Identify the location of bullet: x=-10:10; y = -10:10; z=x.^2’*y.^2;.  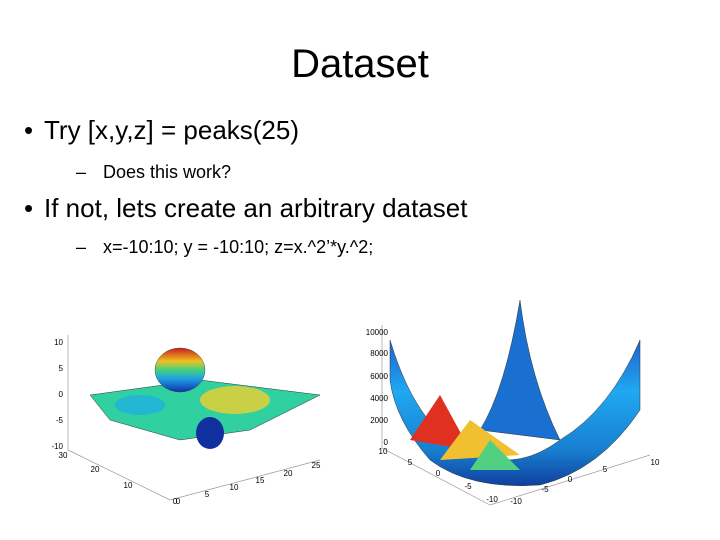
(224, 247).